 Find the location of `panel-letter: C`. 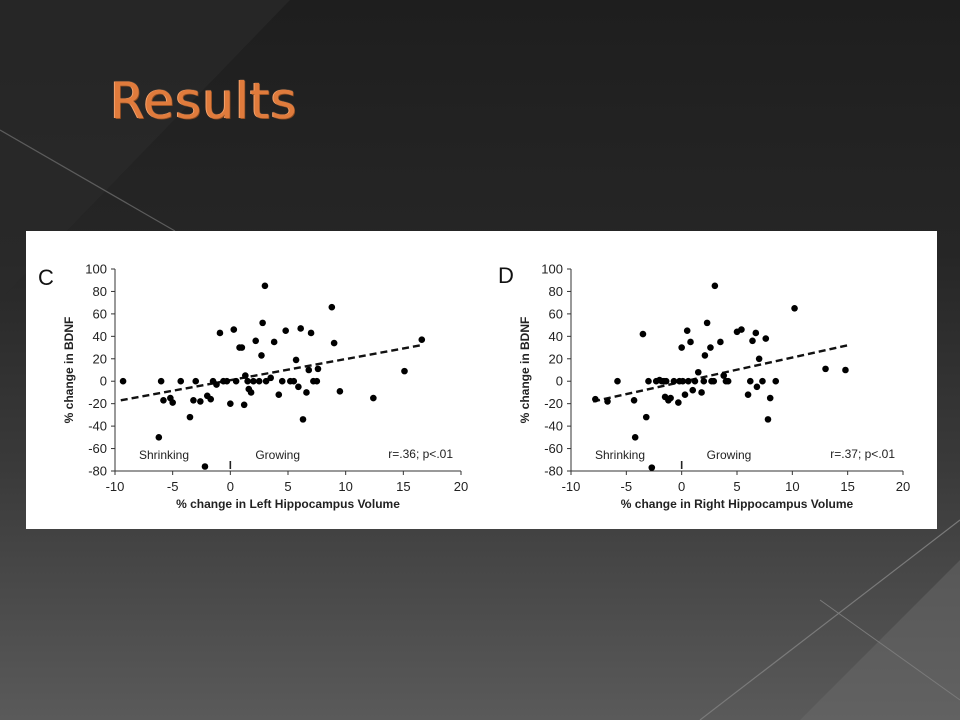

panel-letter: C is located at coordinates (46, 277).